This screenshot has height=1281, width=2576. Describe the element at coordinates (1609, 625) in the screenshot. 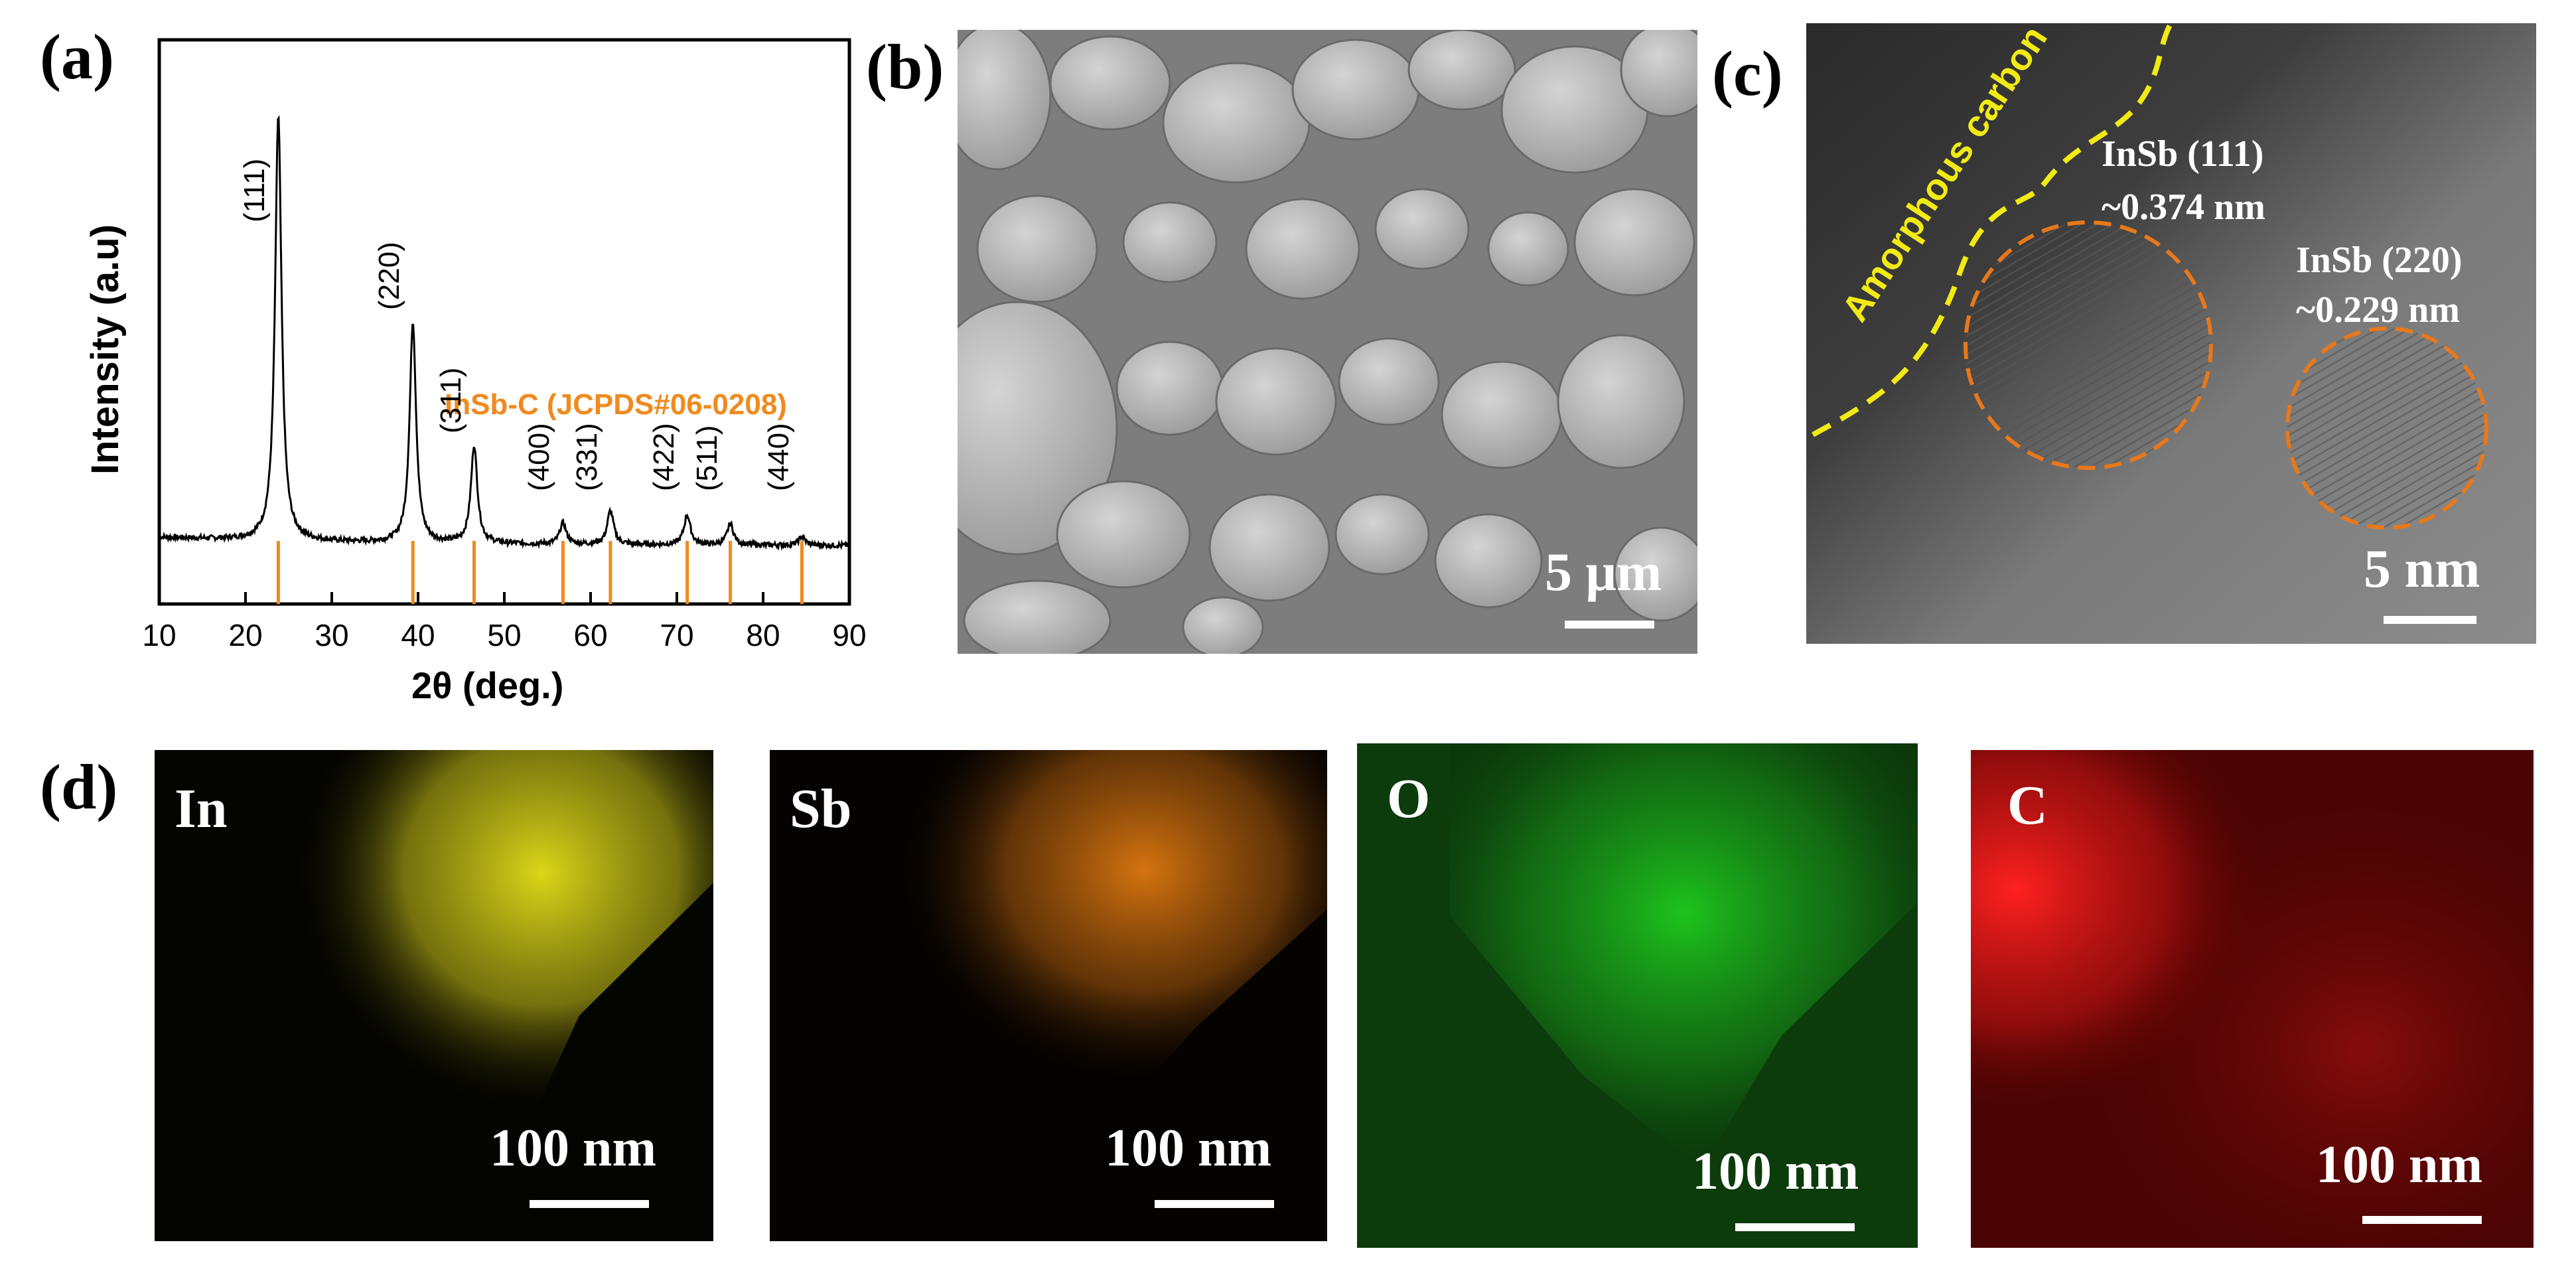

I see `sem-scale-bar` at that location.